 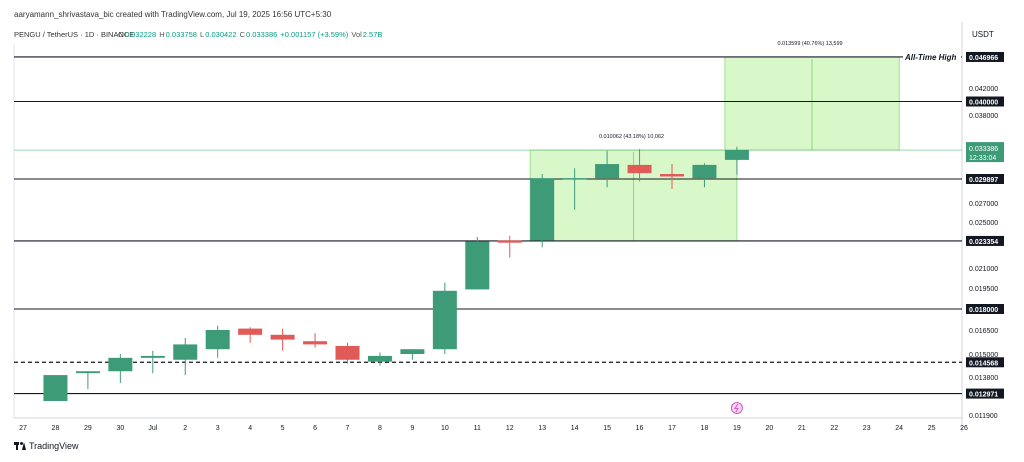 What do you see at coordinates (380, 428) in the screenshot?
I see `x-tick-label: 8` at bounding box center [380, 428].